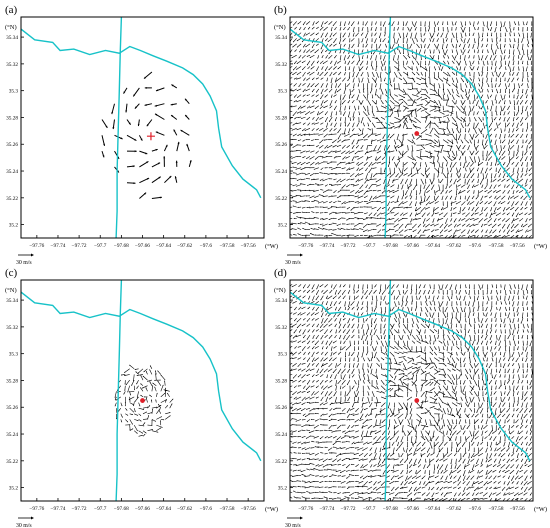  I want to click on vector-heads, so click(147, 137).